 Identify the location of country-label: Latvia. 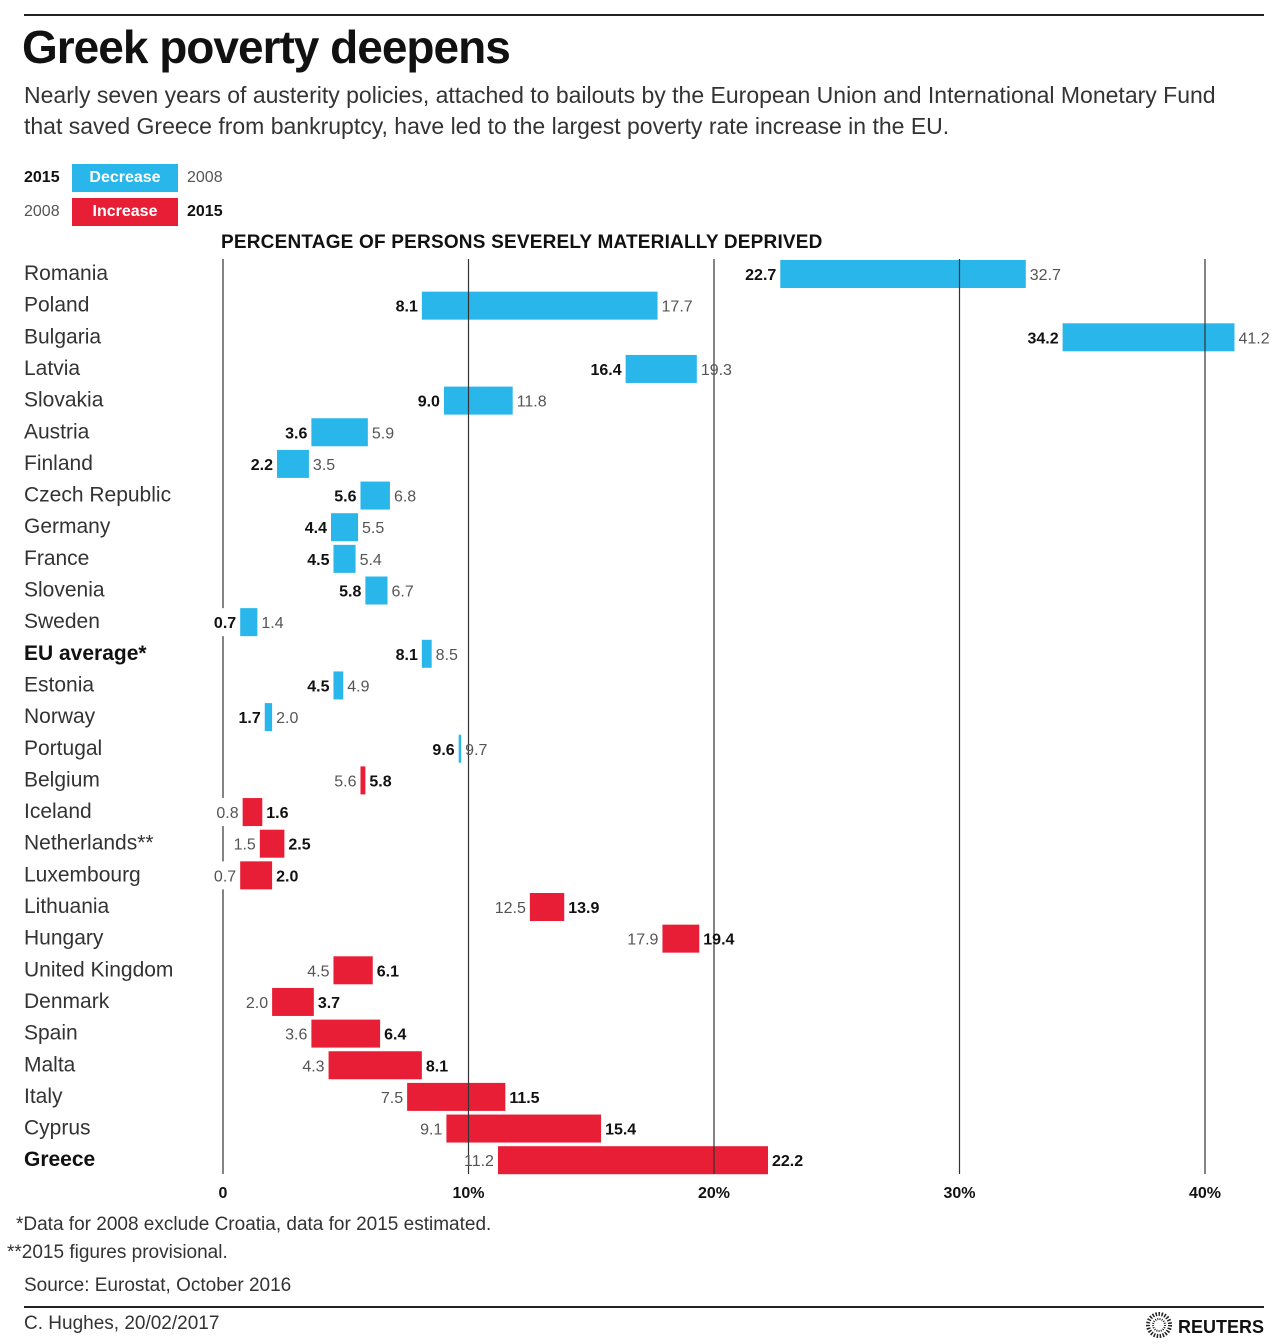
(52, 368).